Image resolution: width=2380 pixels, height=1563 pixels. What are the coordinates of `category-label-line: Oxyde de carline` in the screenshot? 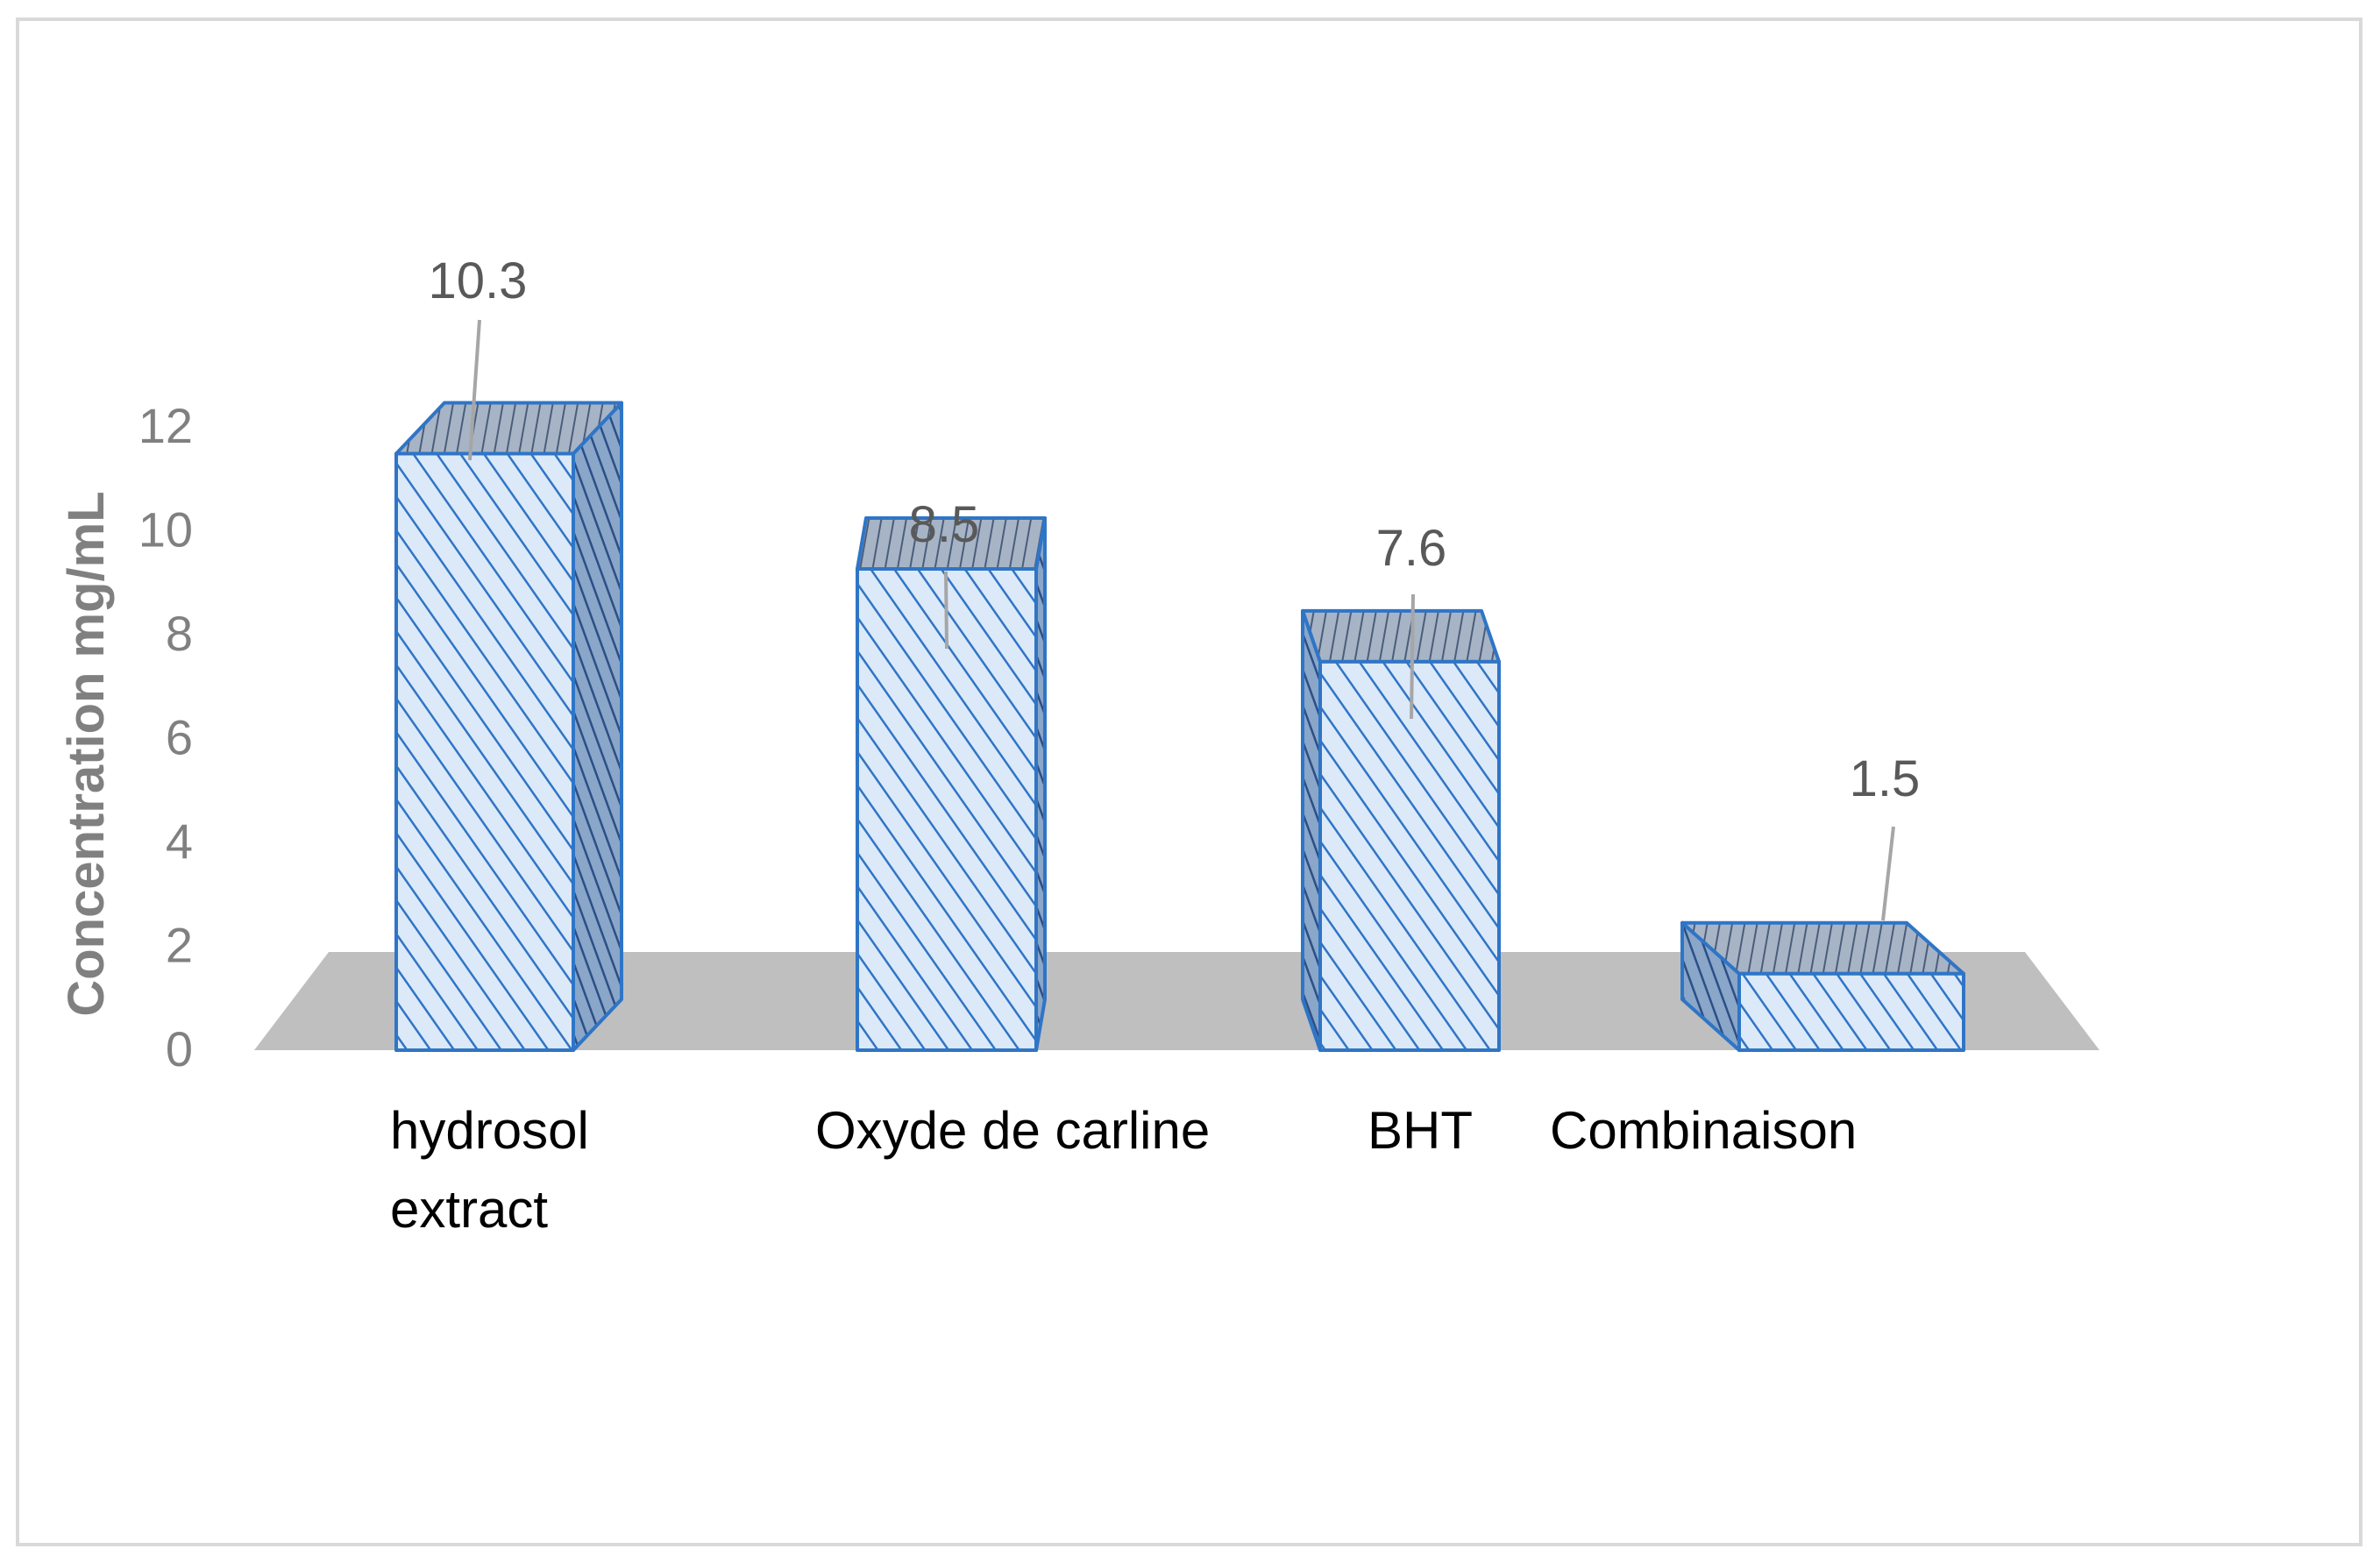 It's located at (1012, 1130).